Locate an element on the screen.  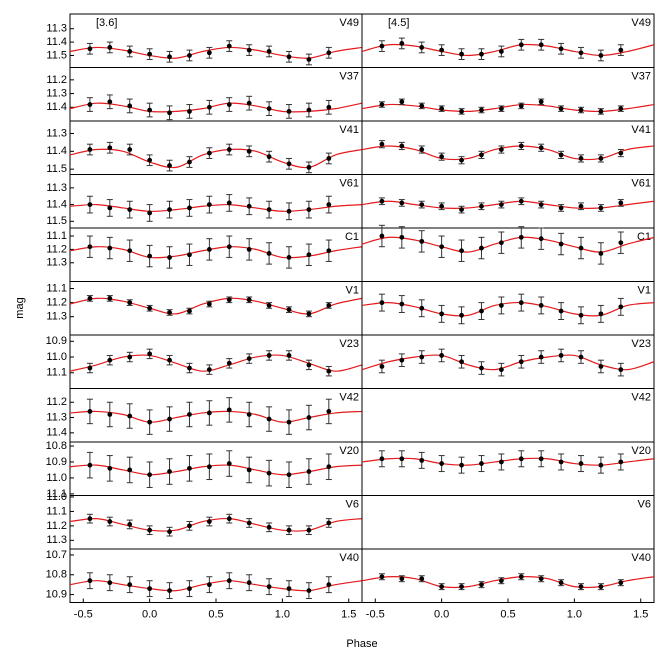
y-axis-label: mag is located at coordinates (20, 307).